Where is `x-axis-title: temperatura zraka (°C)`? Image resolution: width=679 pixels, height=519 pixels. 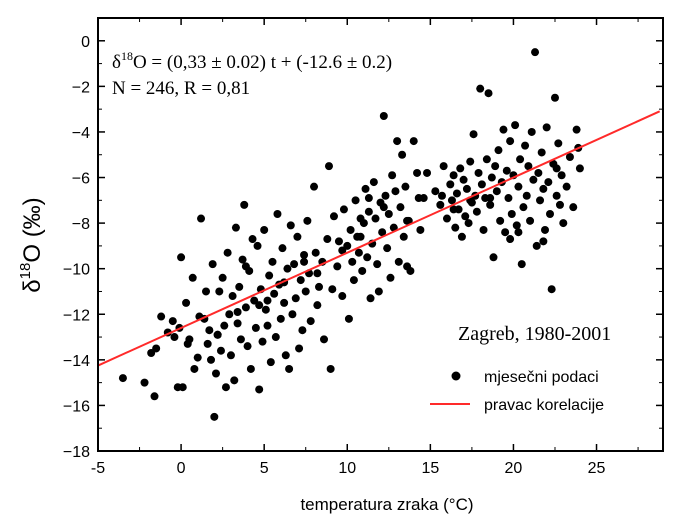 x-axis-title: temperatura zraka (°C) is located at coordinates (386, 504).